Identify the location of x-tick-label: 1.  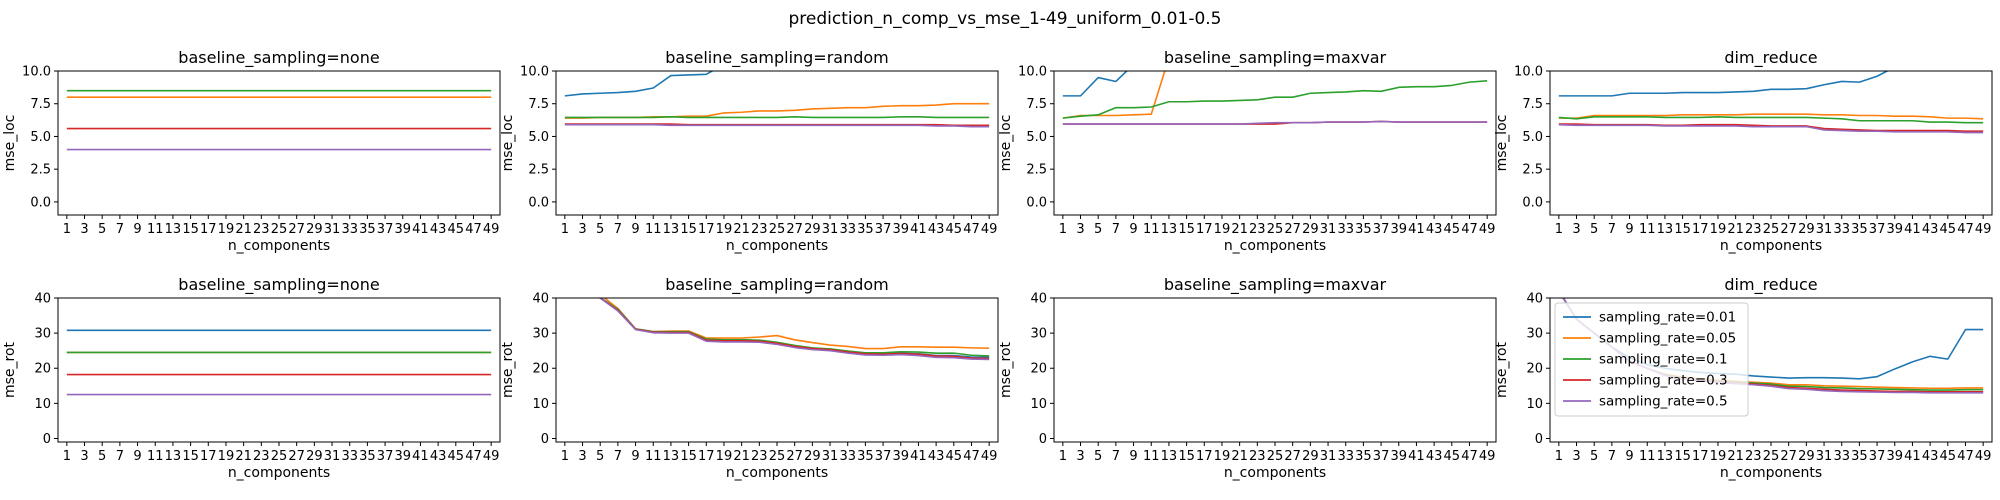
(1063, 456).